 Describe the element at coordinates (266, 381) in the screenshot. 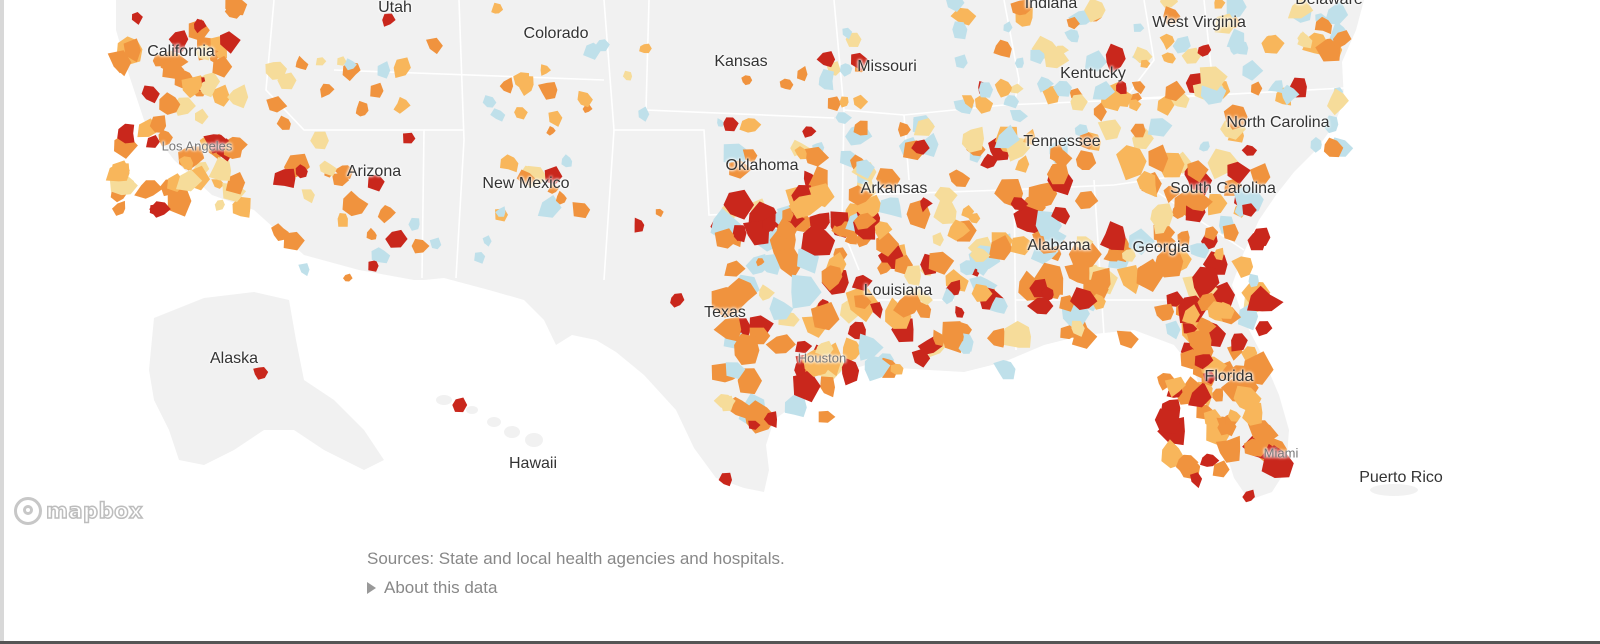

I see `alaska-land` at that location.